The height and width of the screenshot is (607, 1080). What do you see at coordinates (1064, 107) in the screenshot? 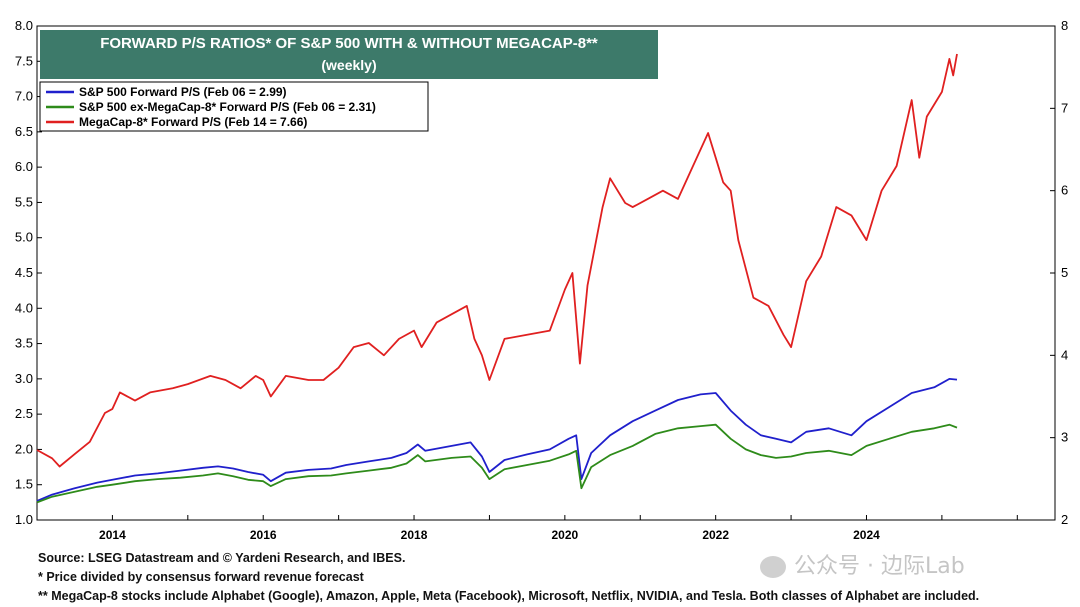
I see `right-tick-label: 7` at bounding box center [1064, 107].